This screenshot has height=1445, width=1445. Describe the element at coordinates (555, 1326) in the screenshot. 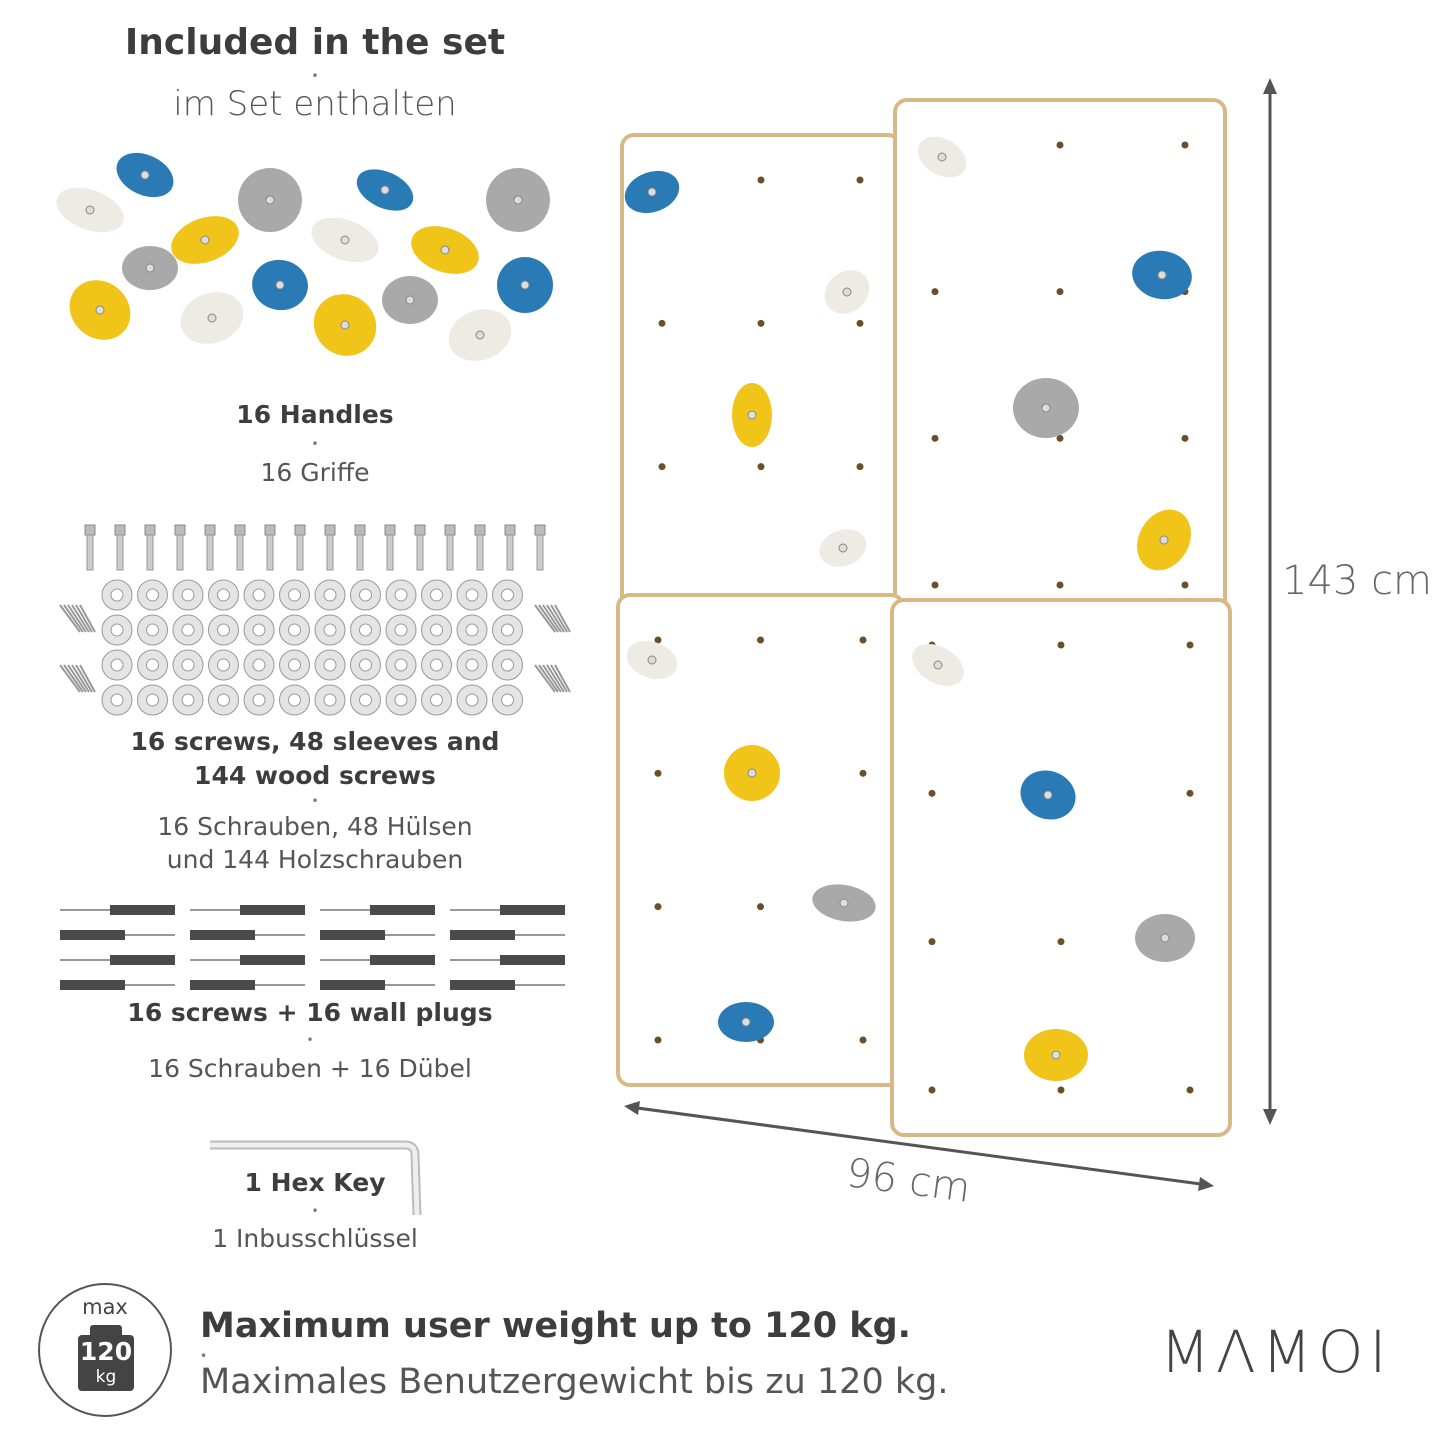

I see `weight-title-en: Maximum user weight up to 120 kg.` at that location.